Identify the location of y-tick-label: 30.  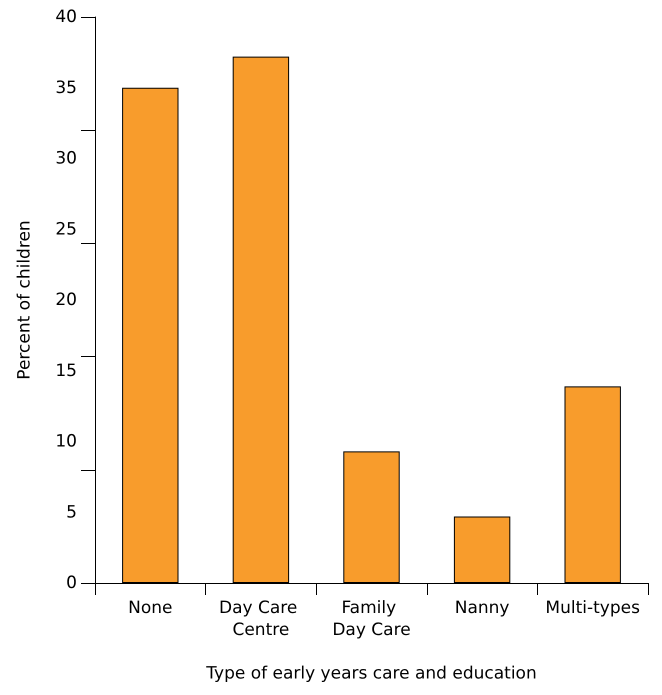
(66, 158).